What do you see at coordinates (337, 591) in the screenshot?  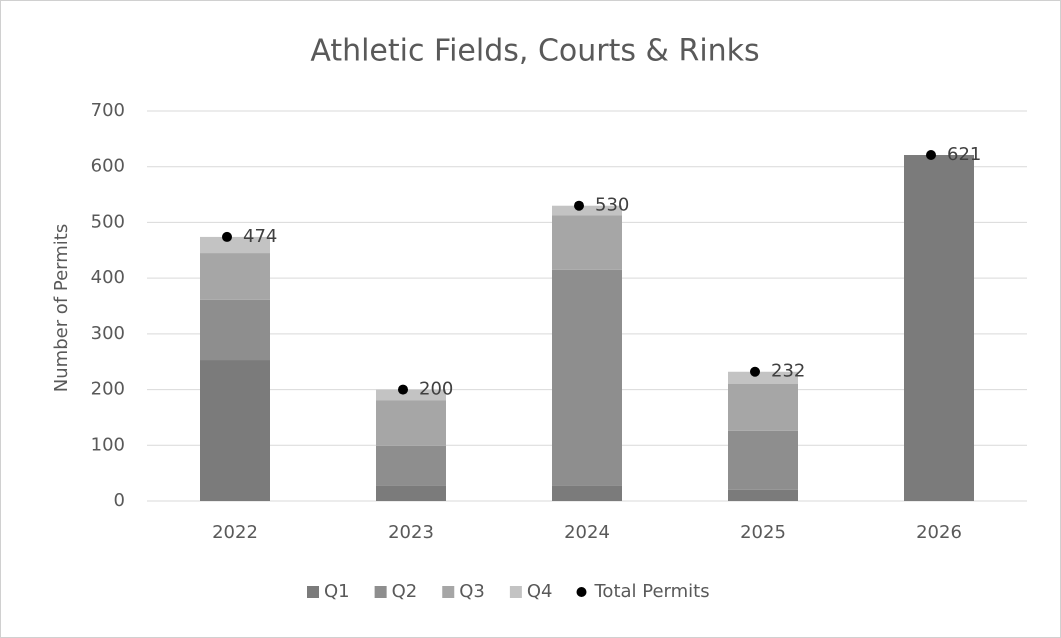 I see `legend-label: Q1` at bounding box center [337, 591].